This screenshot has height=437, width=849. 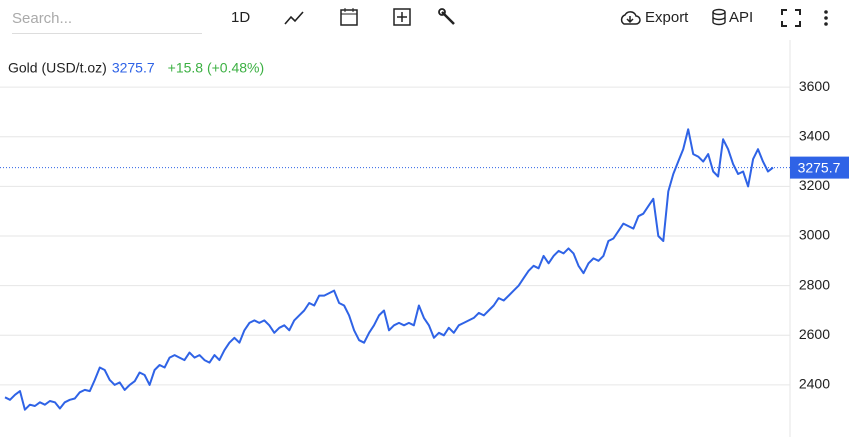 I want to click on toolbar: Search... 1D Export API, so click(x=424, y=19).